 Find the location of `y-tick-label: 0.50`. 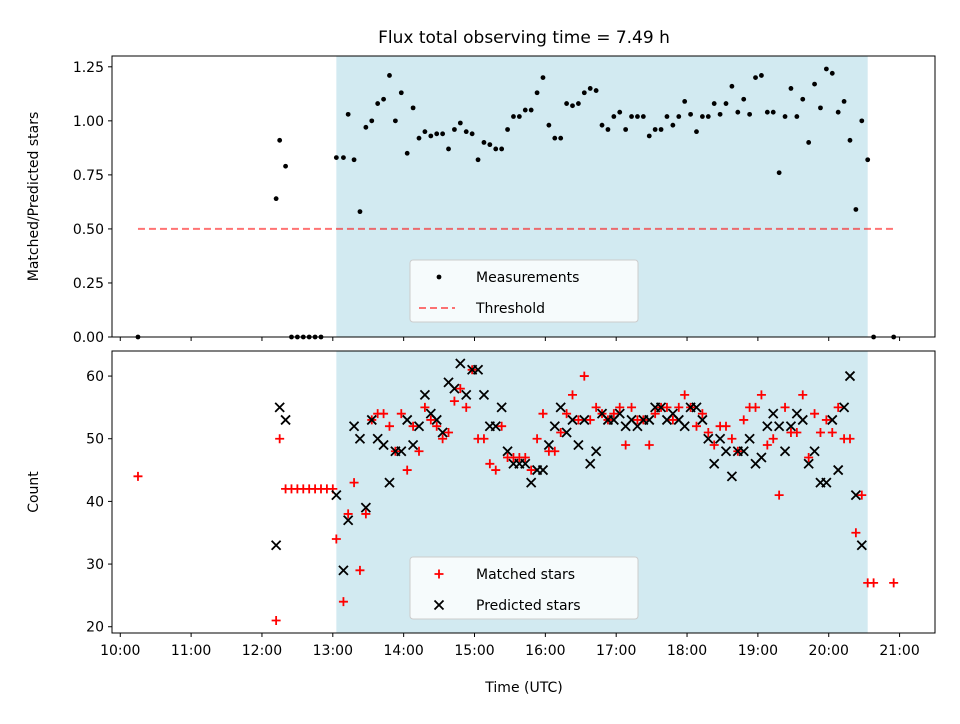

y-tick-label: 0.50 is located at coordinates (88, 230).